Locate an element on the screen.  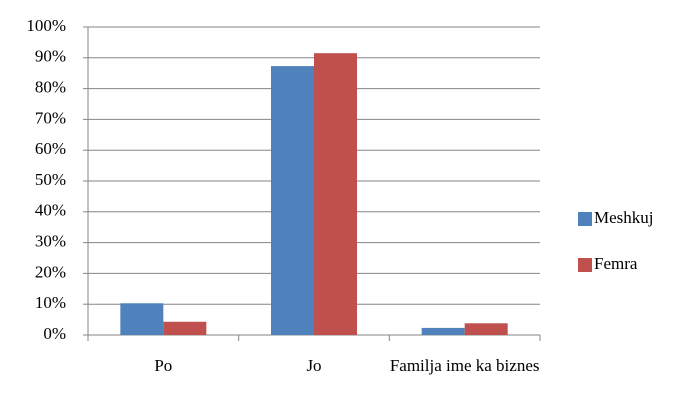
y-tick-label: 60% is located at coordinates (50, 148).